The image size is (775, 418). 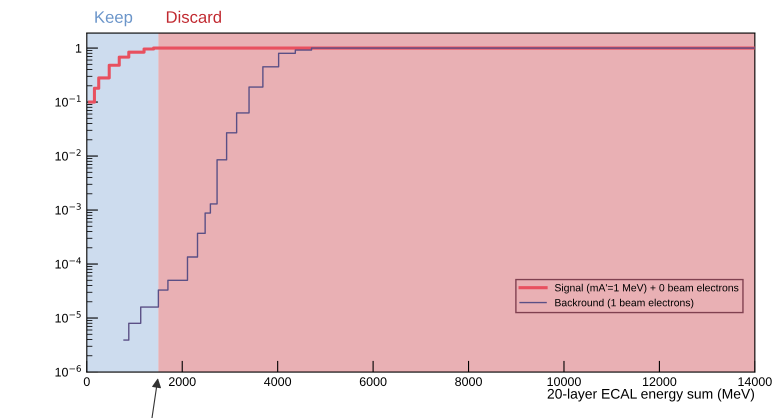 What do you see at coordinates (468, 381) in the screenshot?
I see `x-tick-label: 8000` at bounding box center [468, 381].